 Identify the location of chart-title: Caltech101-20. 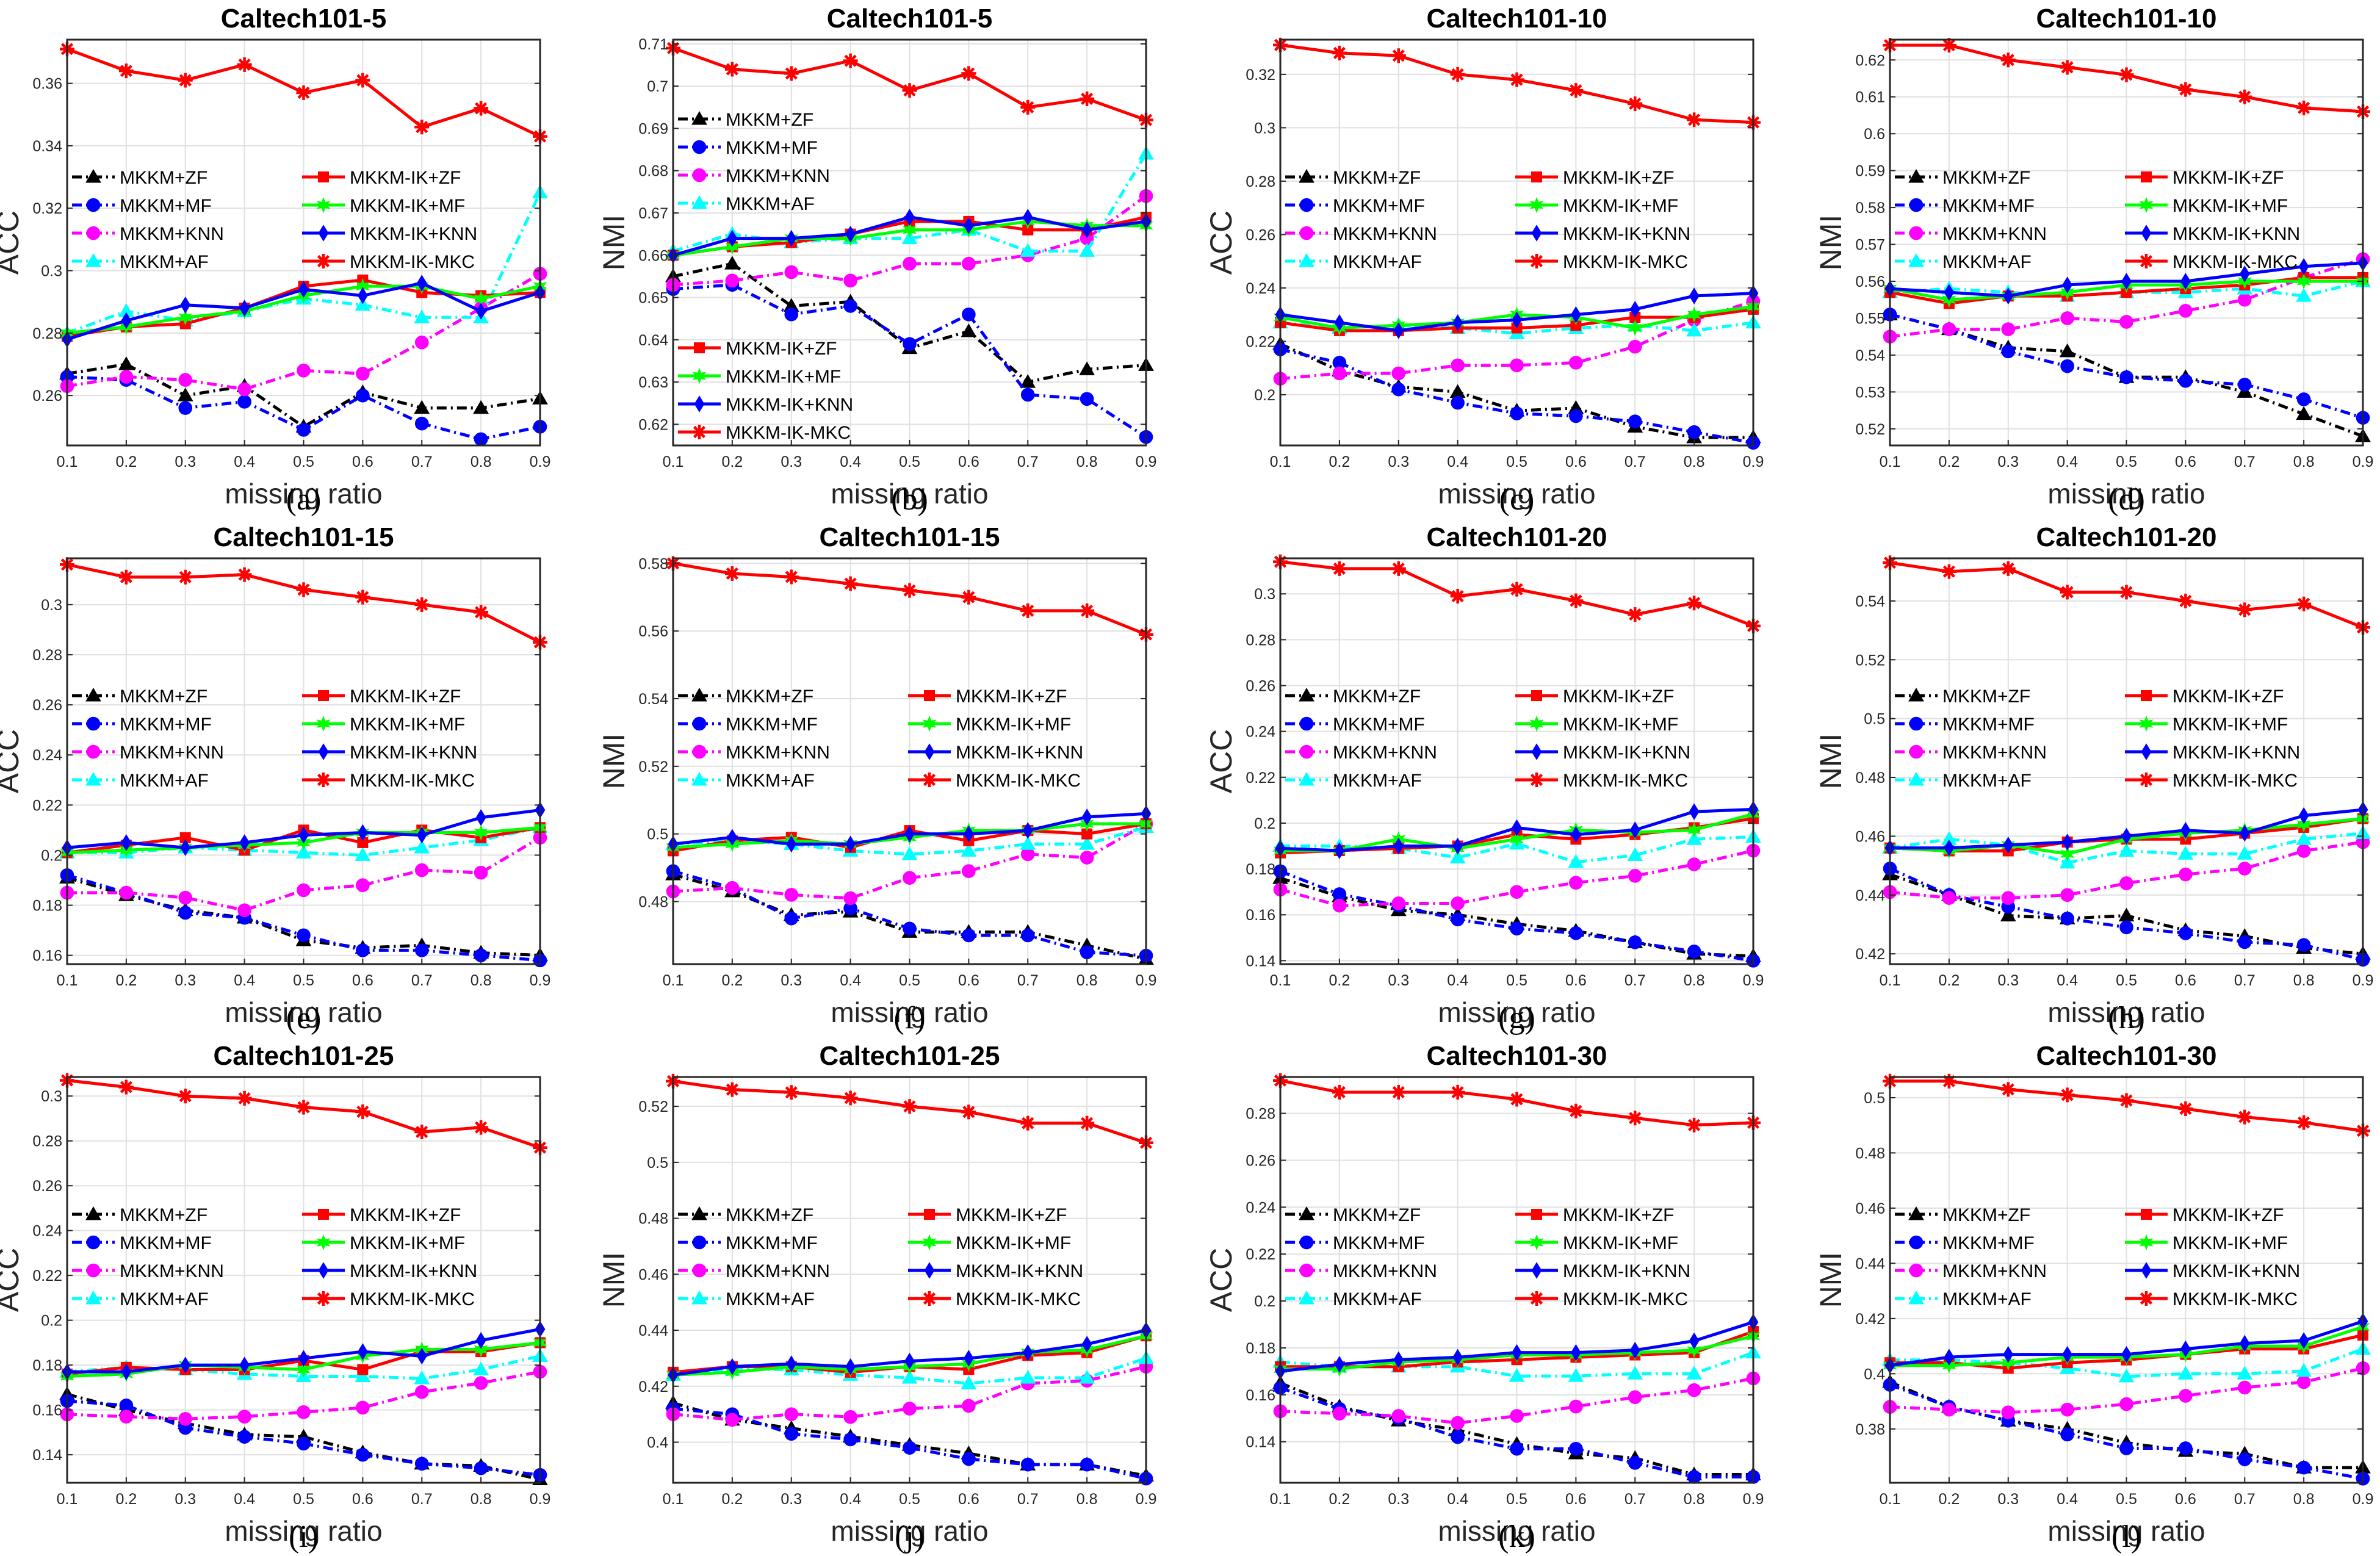
(1517, 537).